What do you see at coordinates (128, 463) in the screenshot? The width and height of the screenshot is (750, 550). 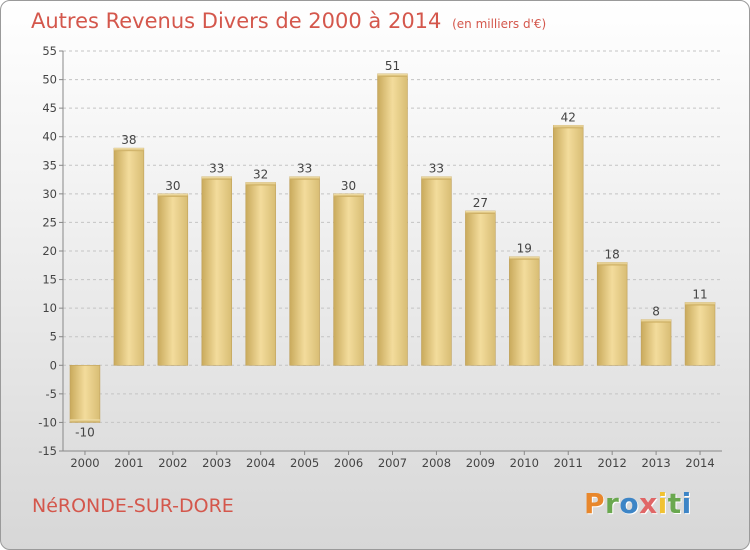 I see `x-tick-label-2001: 2001` at bounding box center [128, 463].